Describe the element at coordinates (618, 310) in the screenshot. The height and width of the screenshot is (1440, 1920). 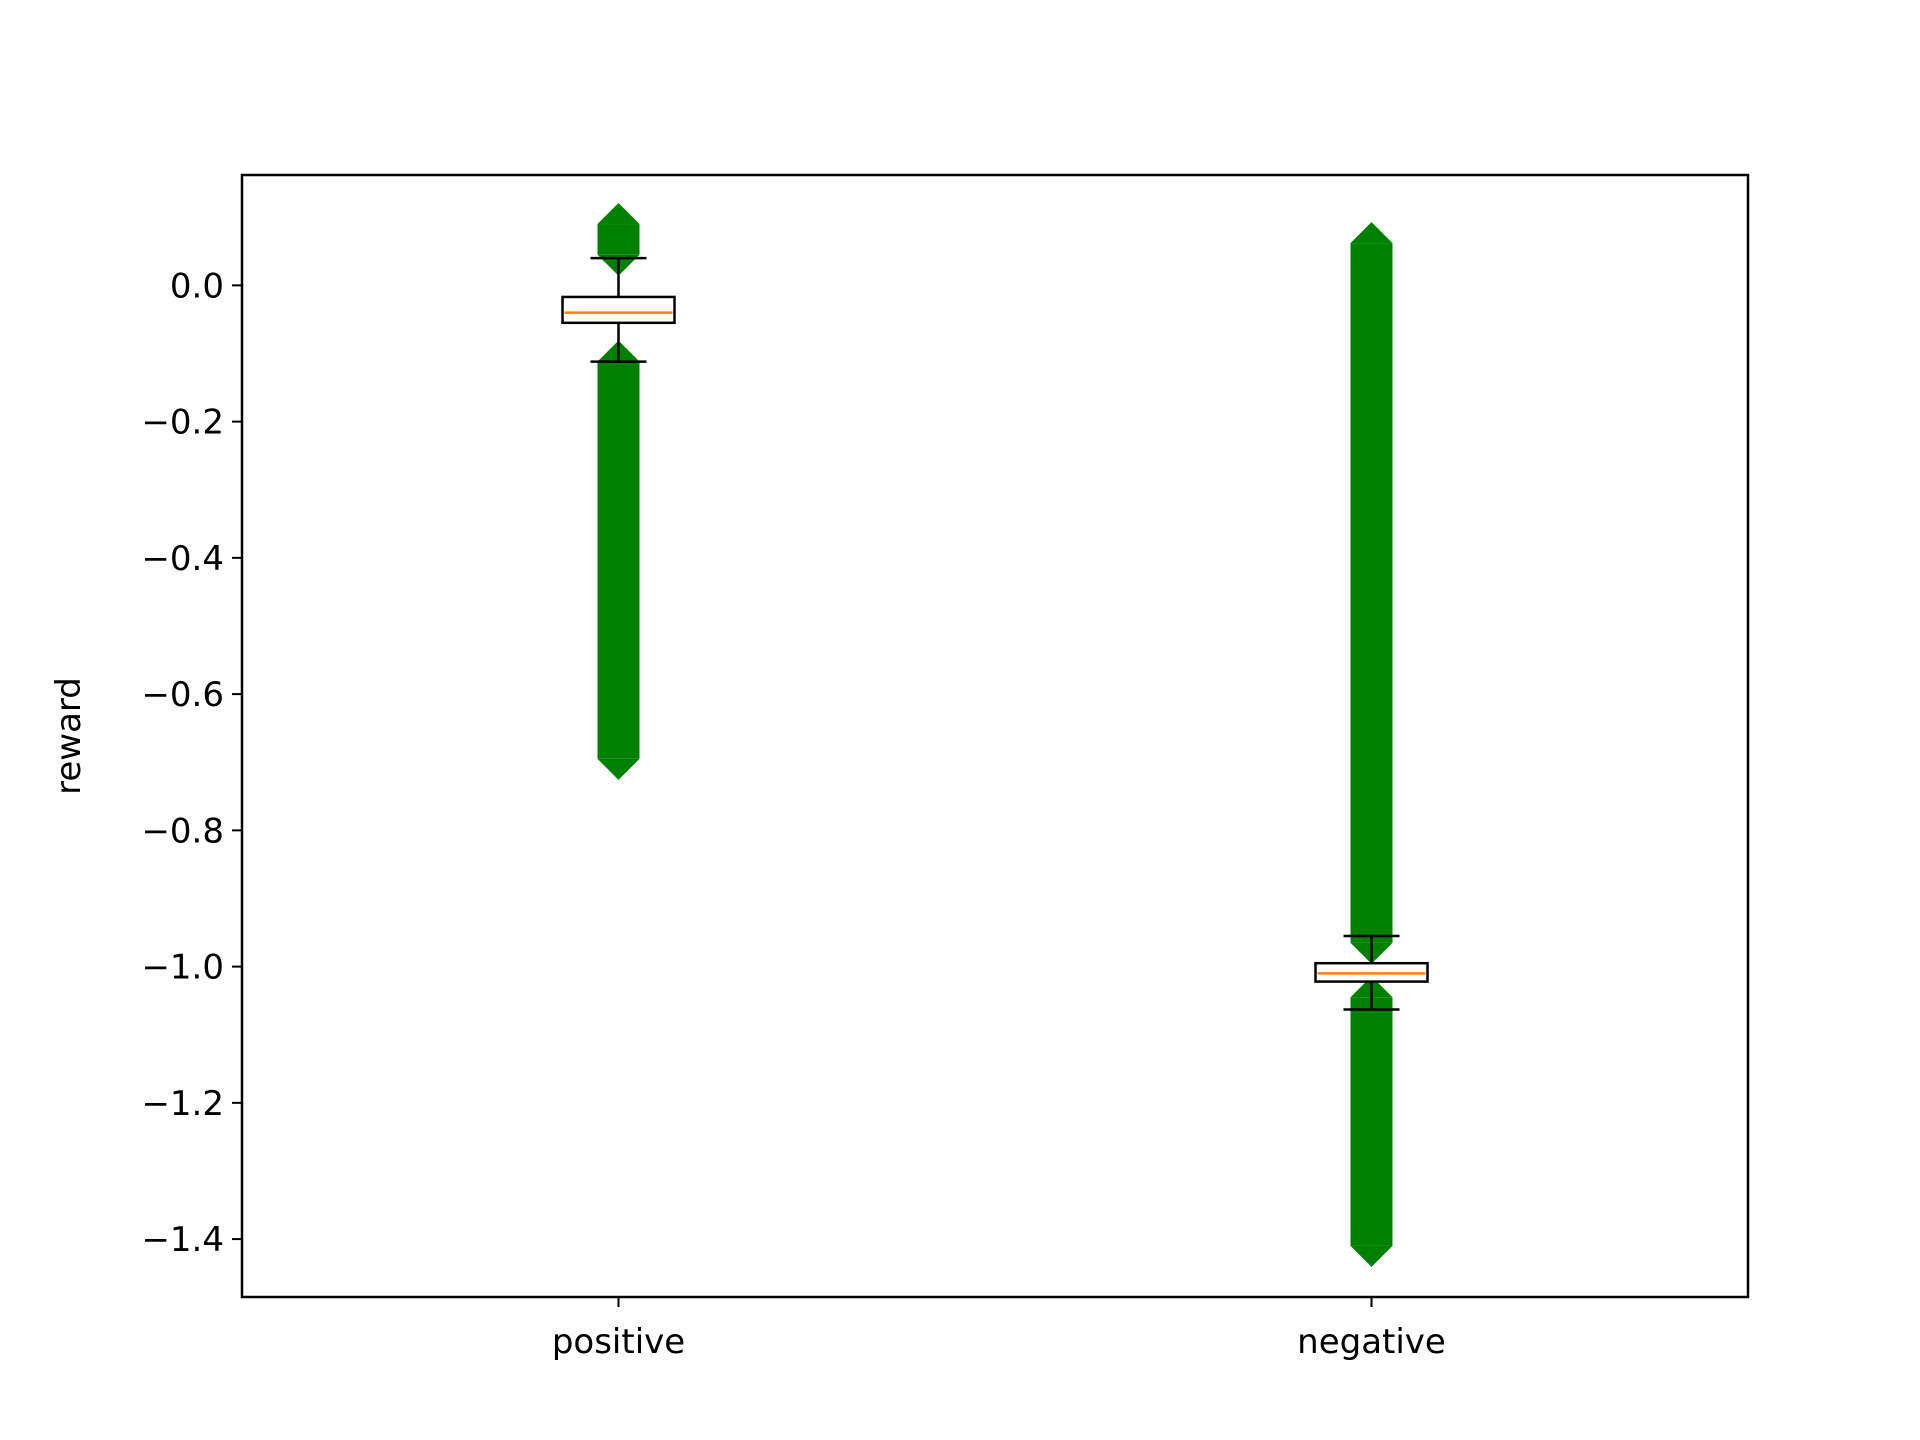
I see `box-iqr` at that location.